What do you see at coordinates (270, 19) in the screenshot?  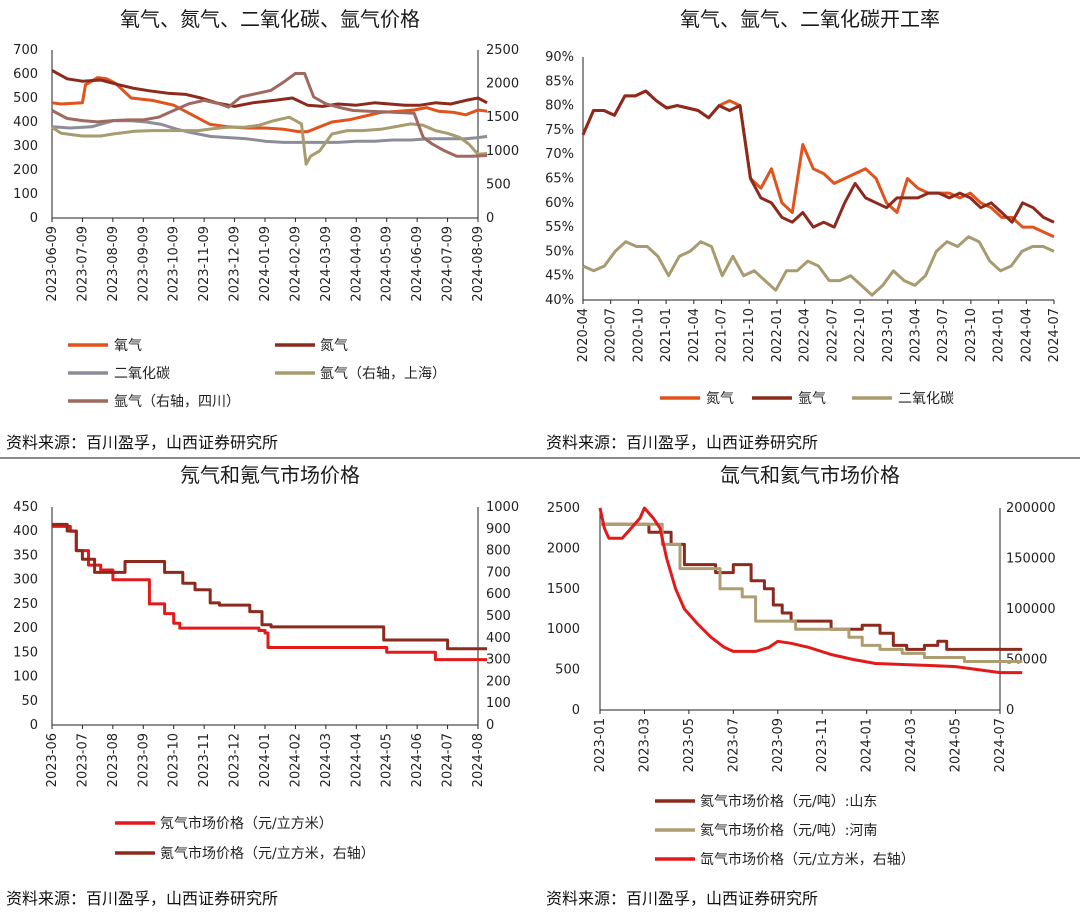 I see `chart1-title: 氧气、氮气、二氧化碳、氩气价格` at bounding box center [270, 19].